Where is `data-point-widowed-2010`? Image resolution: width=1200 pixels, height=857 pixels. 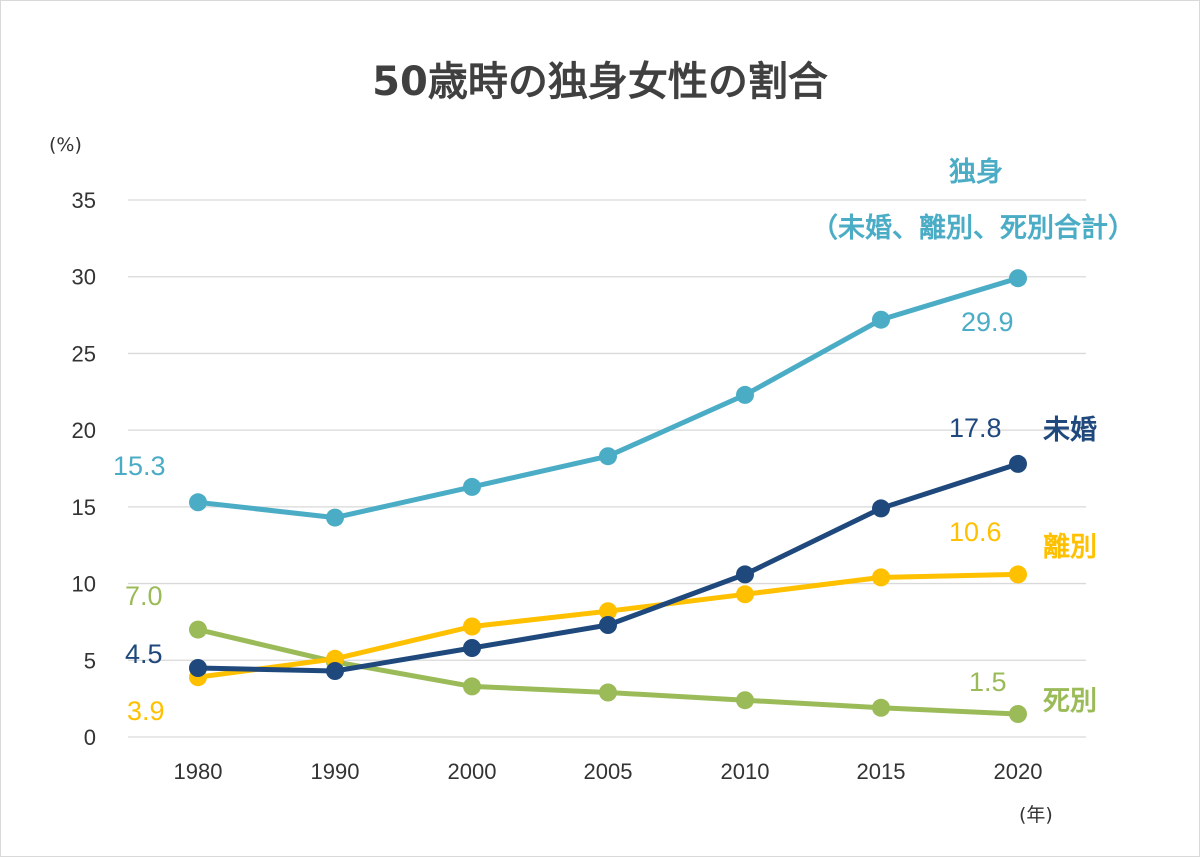 data-point-widowed-2010 is located at coordinates (745, 700).